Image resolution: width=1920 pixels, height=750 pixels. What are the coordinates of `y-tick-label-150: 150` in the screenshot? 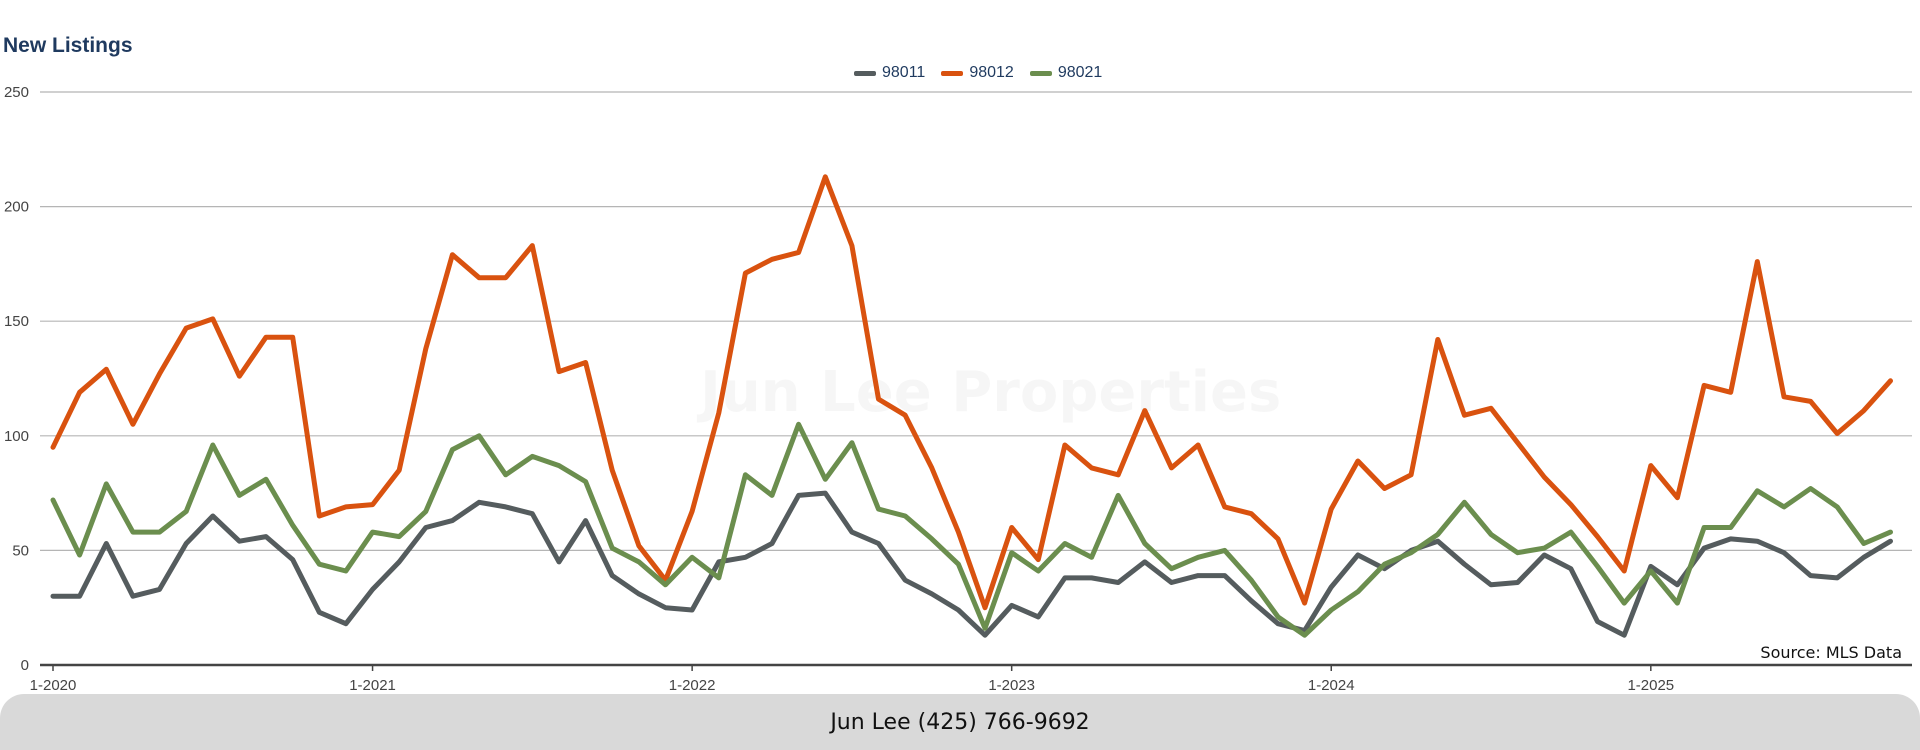 It's located at (16, 321).